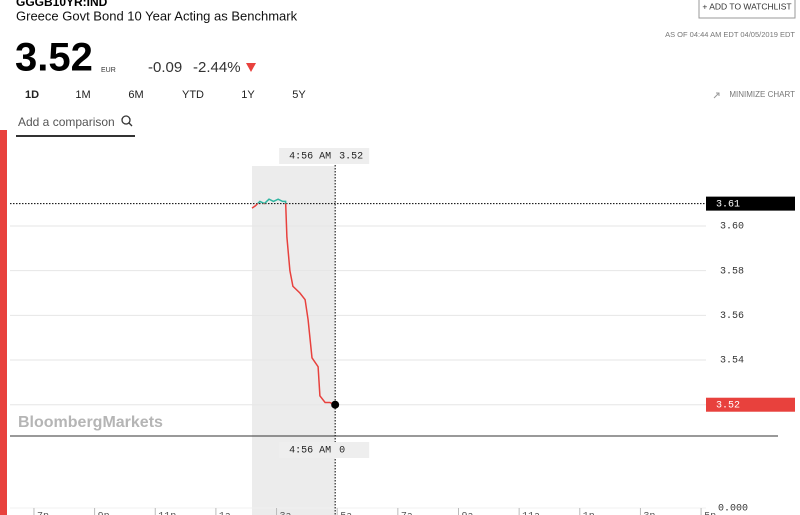 This screenshot has width=800, height=515. Describe the element at coordinates (43, 513) in the screenshot. I see `x-tick-label: 7p` at that location.